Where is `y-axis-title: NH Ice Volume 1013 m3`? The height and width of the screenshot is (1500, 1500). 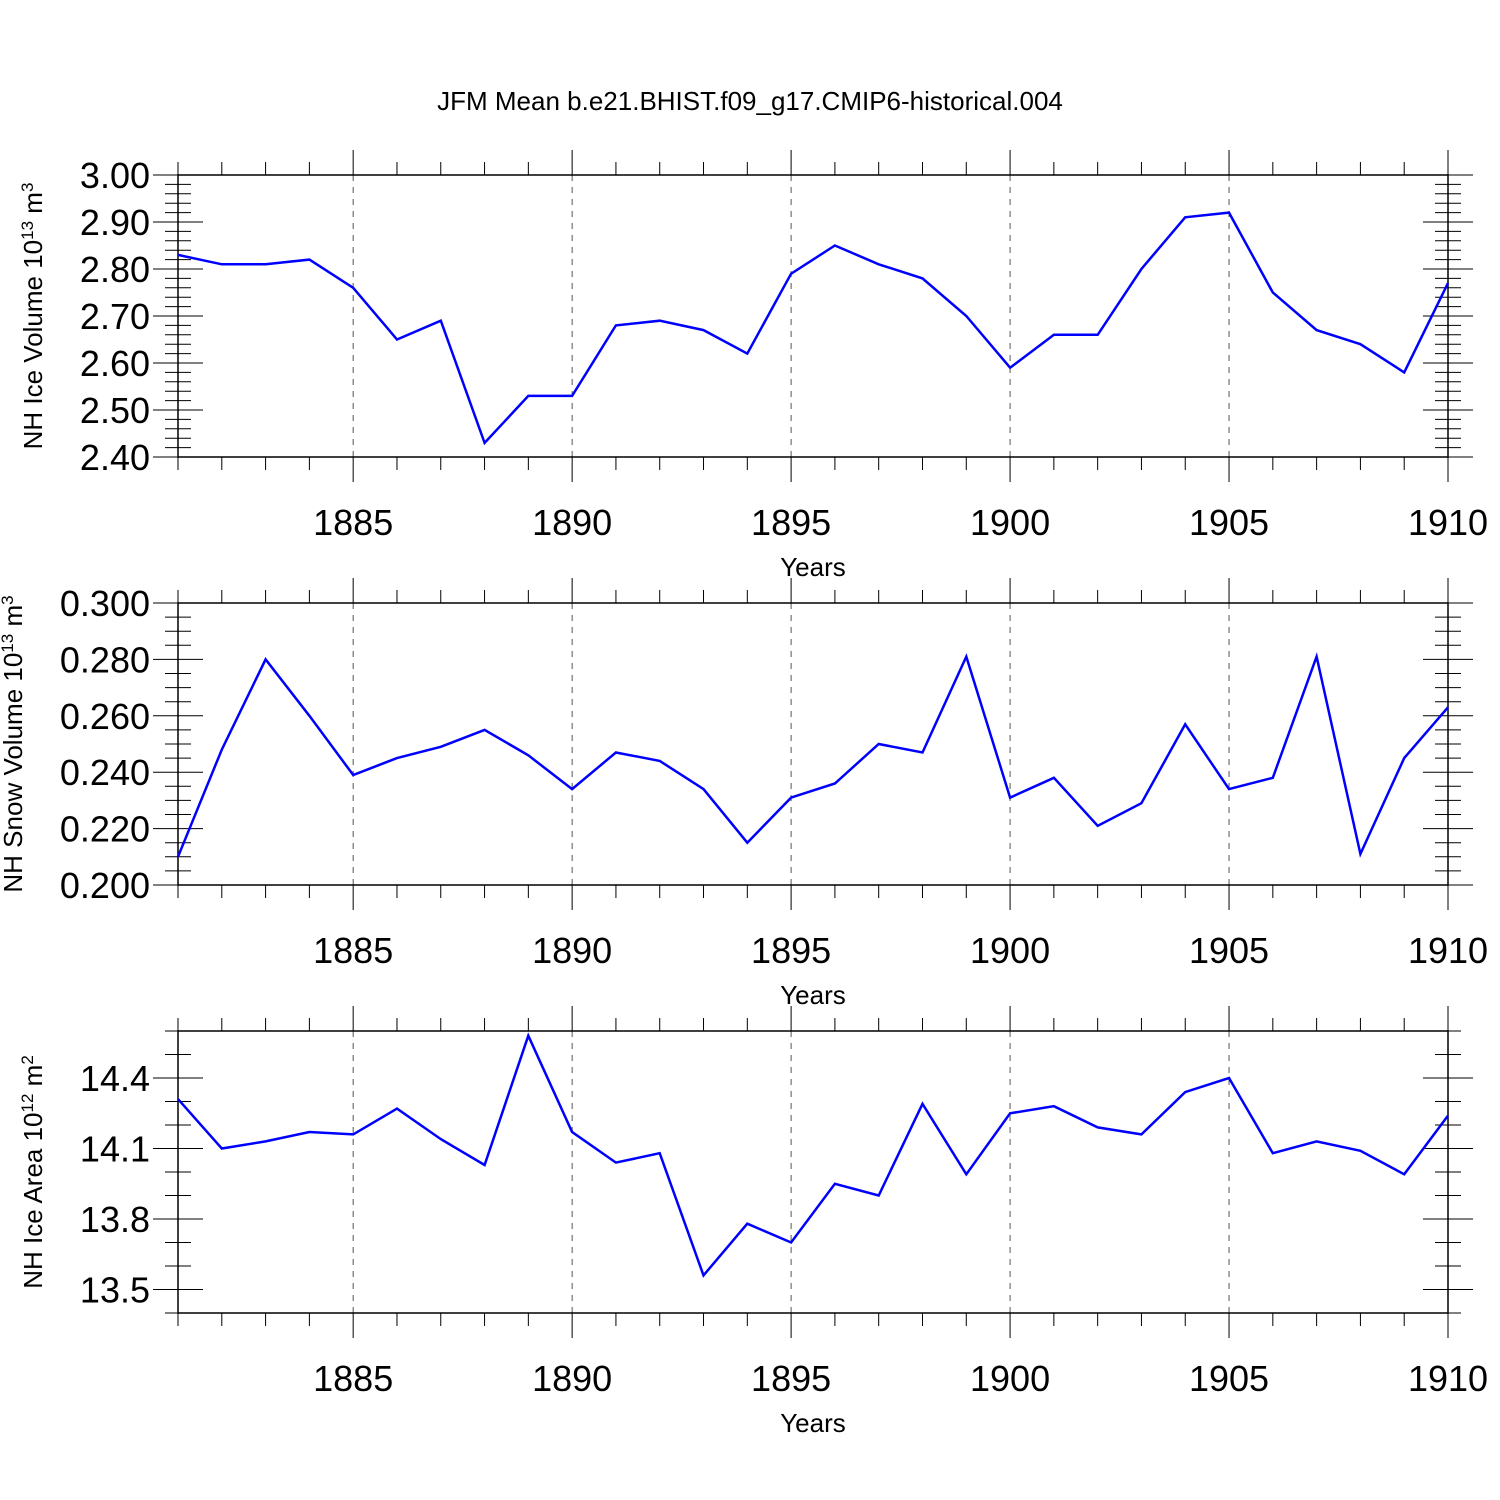
y-axis-title: NH Ice Volume 1013 m3 is located at coordinates (33, 316).